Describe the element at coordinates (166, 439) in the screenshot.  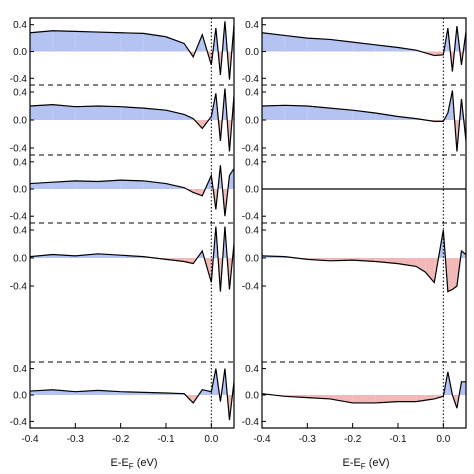
I see `x-tick-label: -0.1` at that location.